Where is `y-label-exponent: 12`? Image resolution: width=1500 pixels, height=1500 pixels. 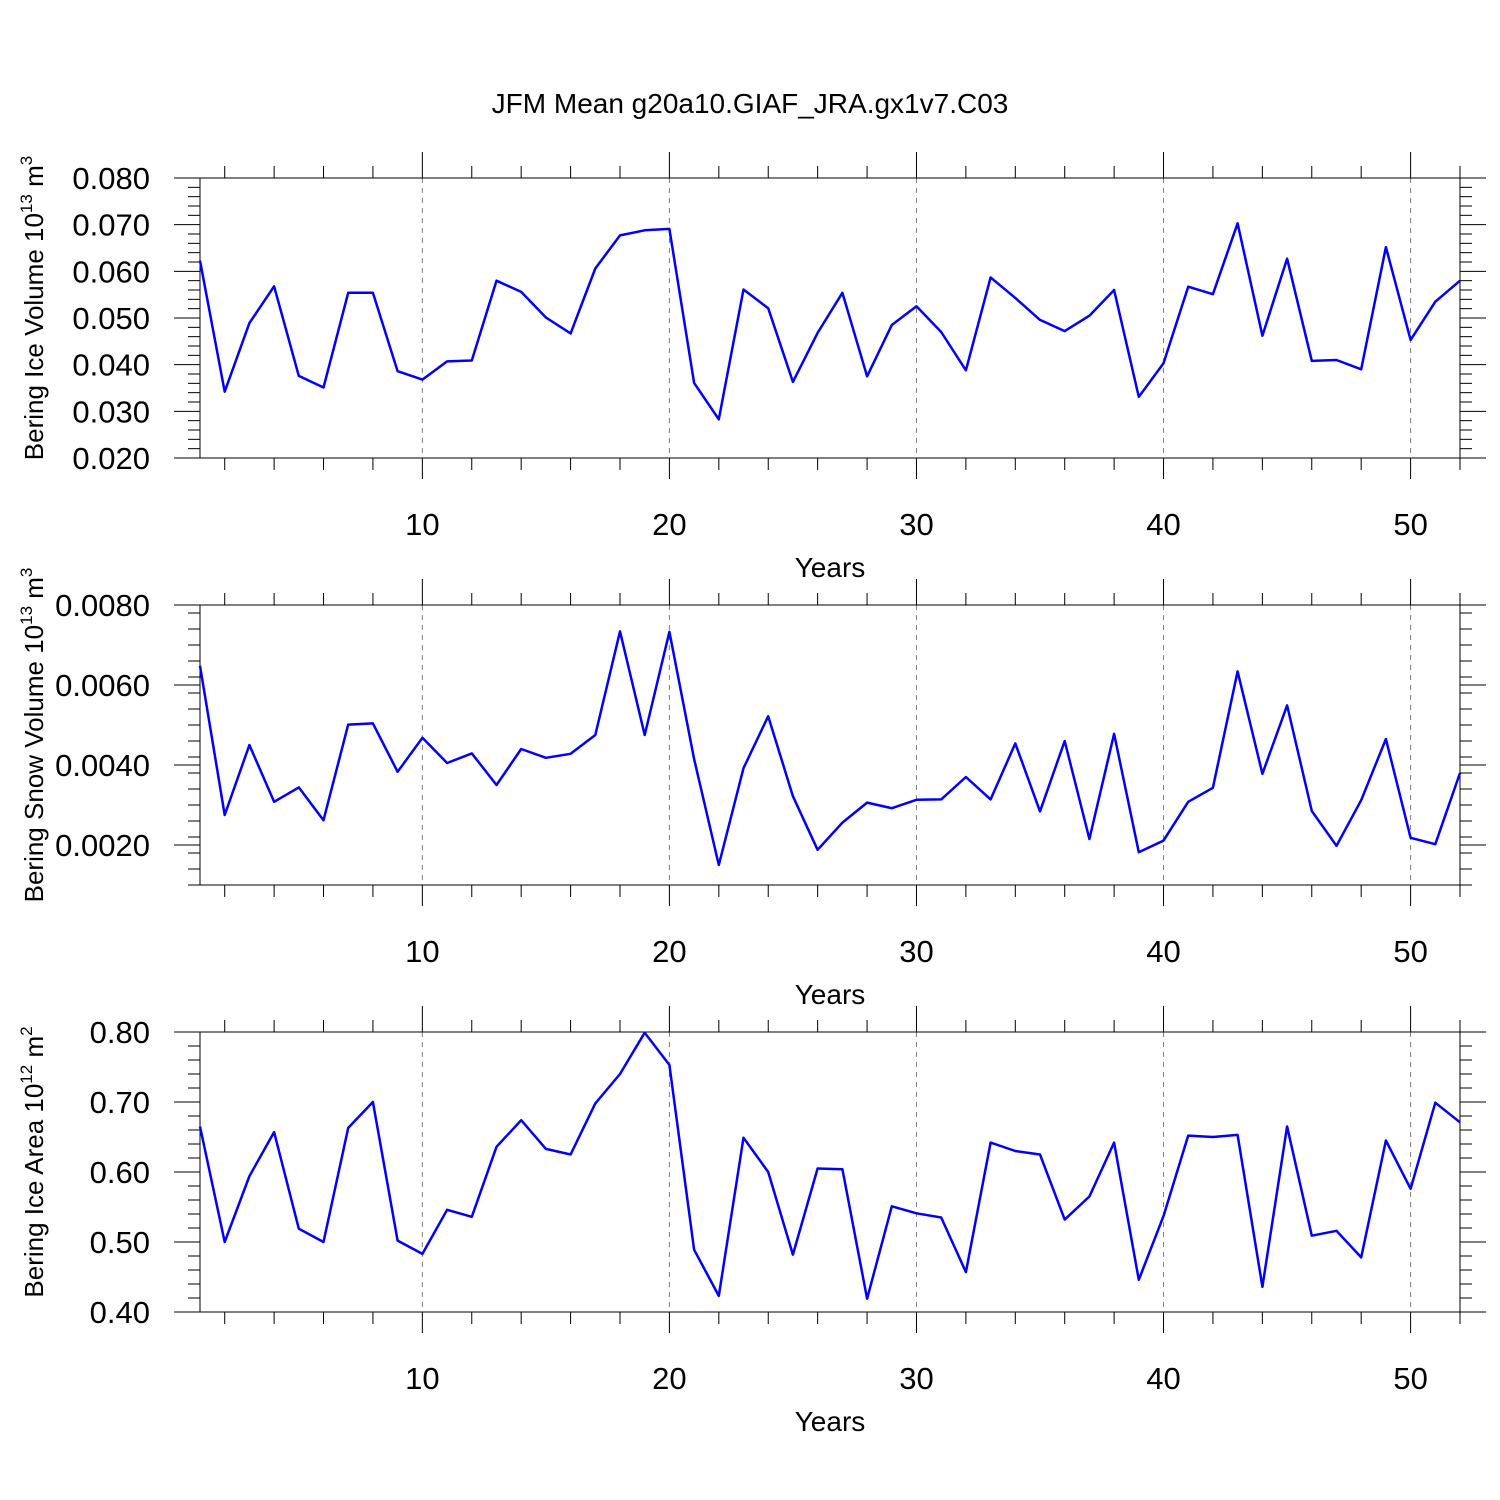 y-label-exponent: 12 is located at coordinates (26, 1074).